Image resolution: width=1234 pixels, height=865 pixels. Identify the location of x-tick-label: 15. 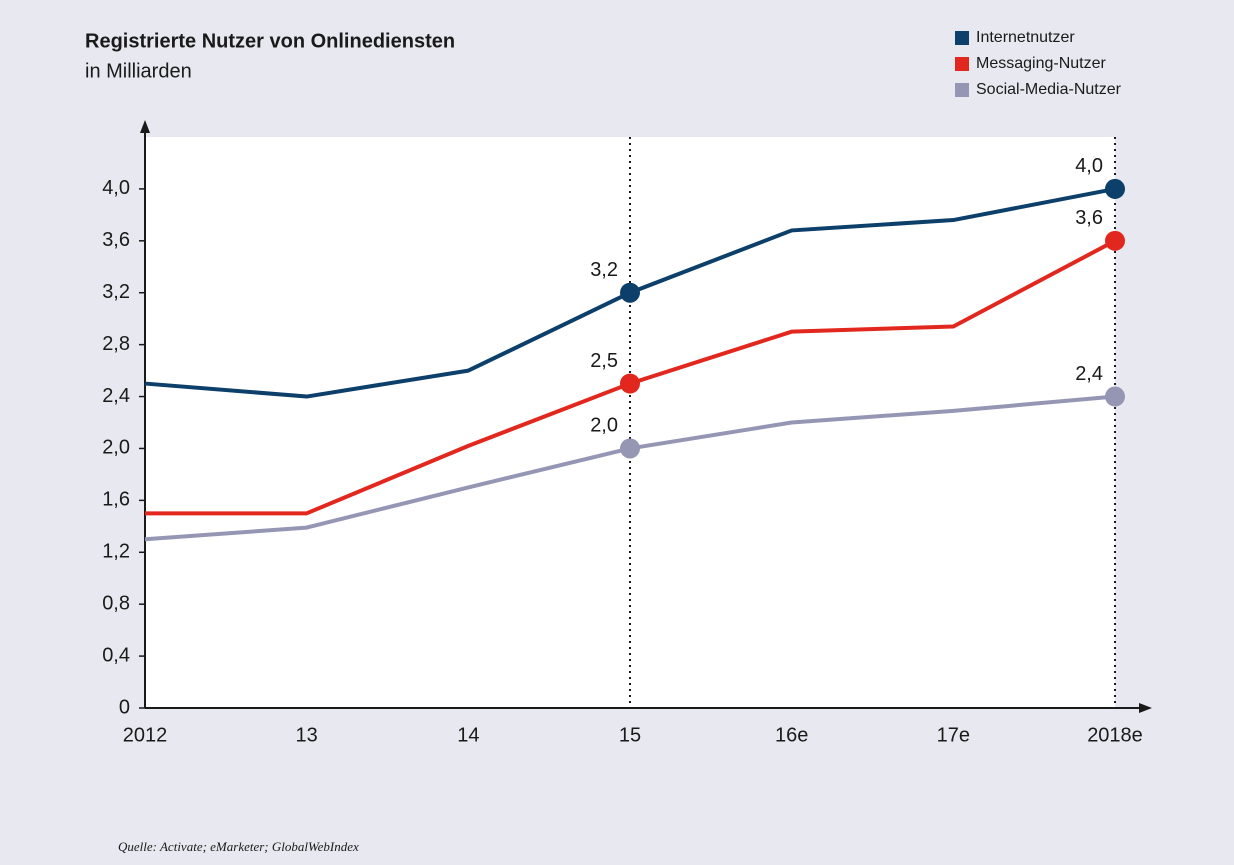
(630, 735).